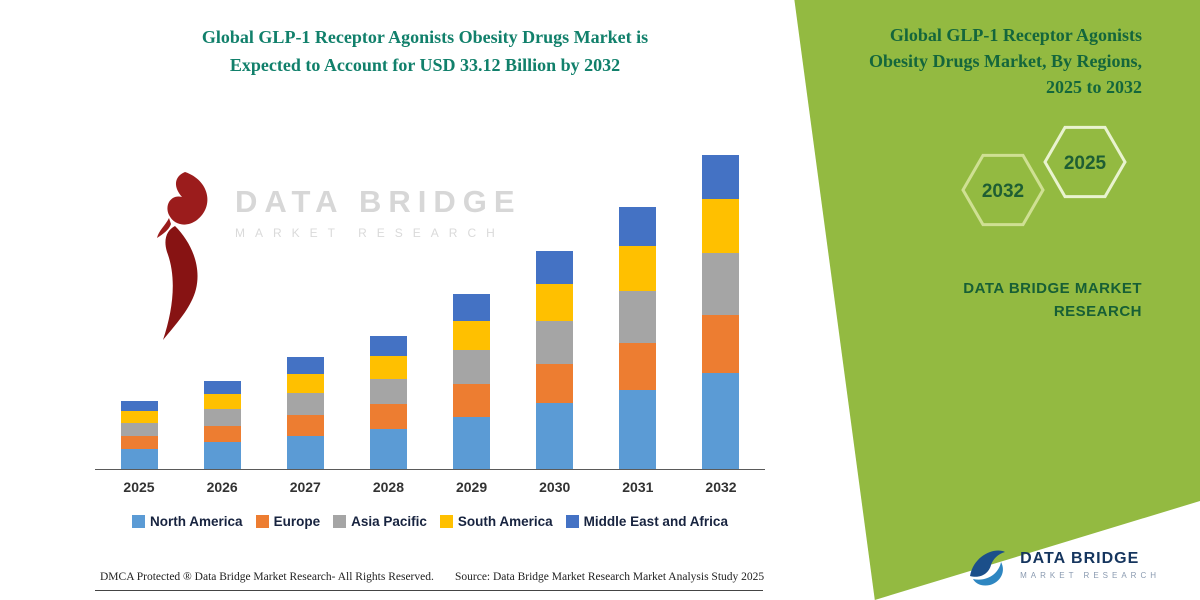  What do you see at coordinates (196, 521) in the screenshot?
I see `legend-label: North America` at bounding box center [196, 521].